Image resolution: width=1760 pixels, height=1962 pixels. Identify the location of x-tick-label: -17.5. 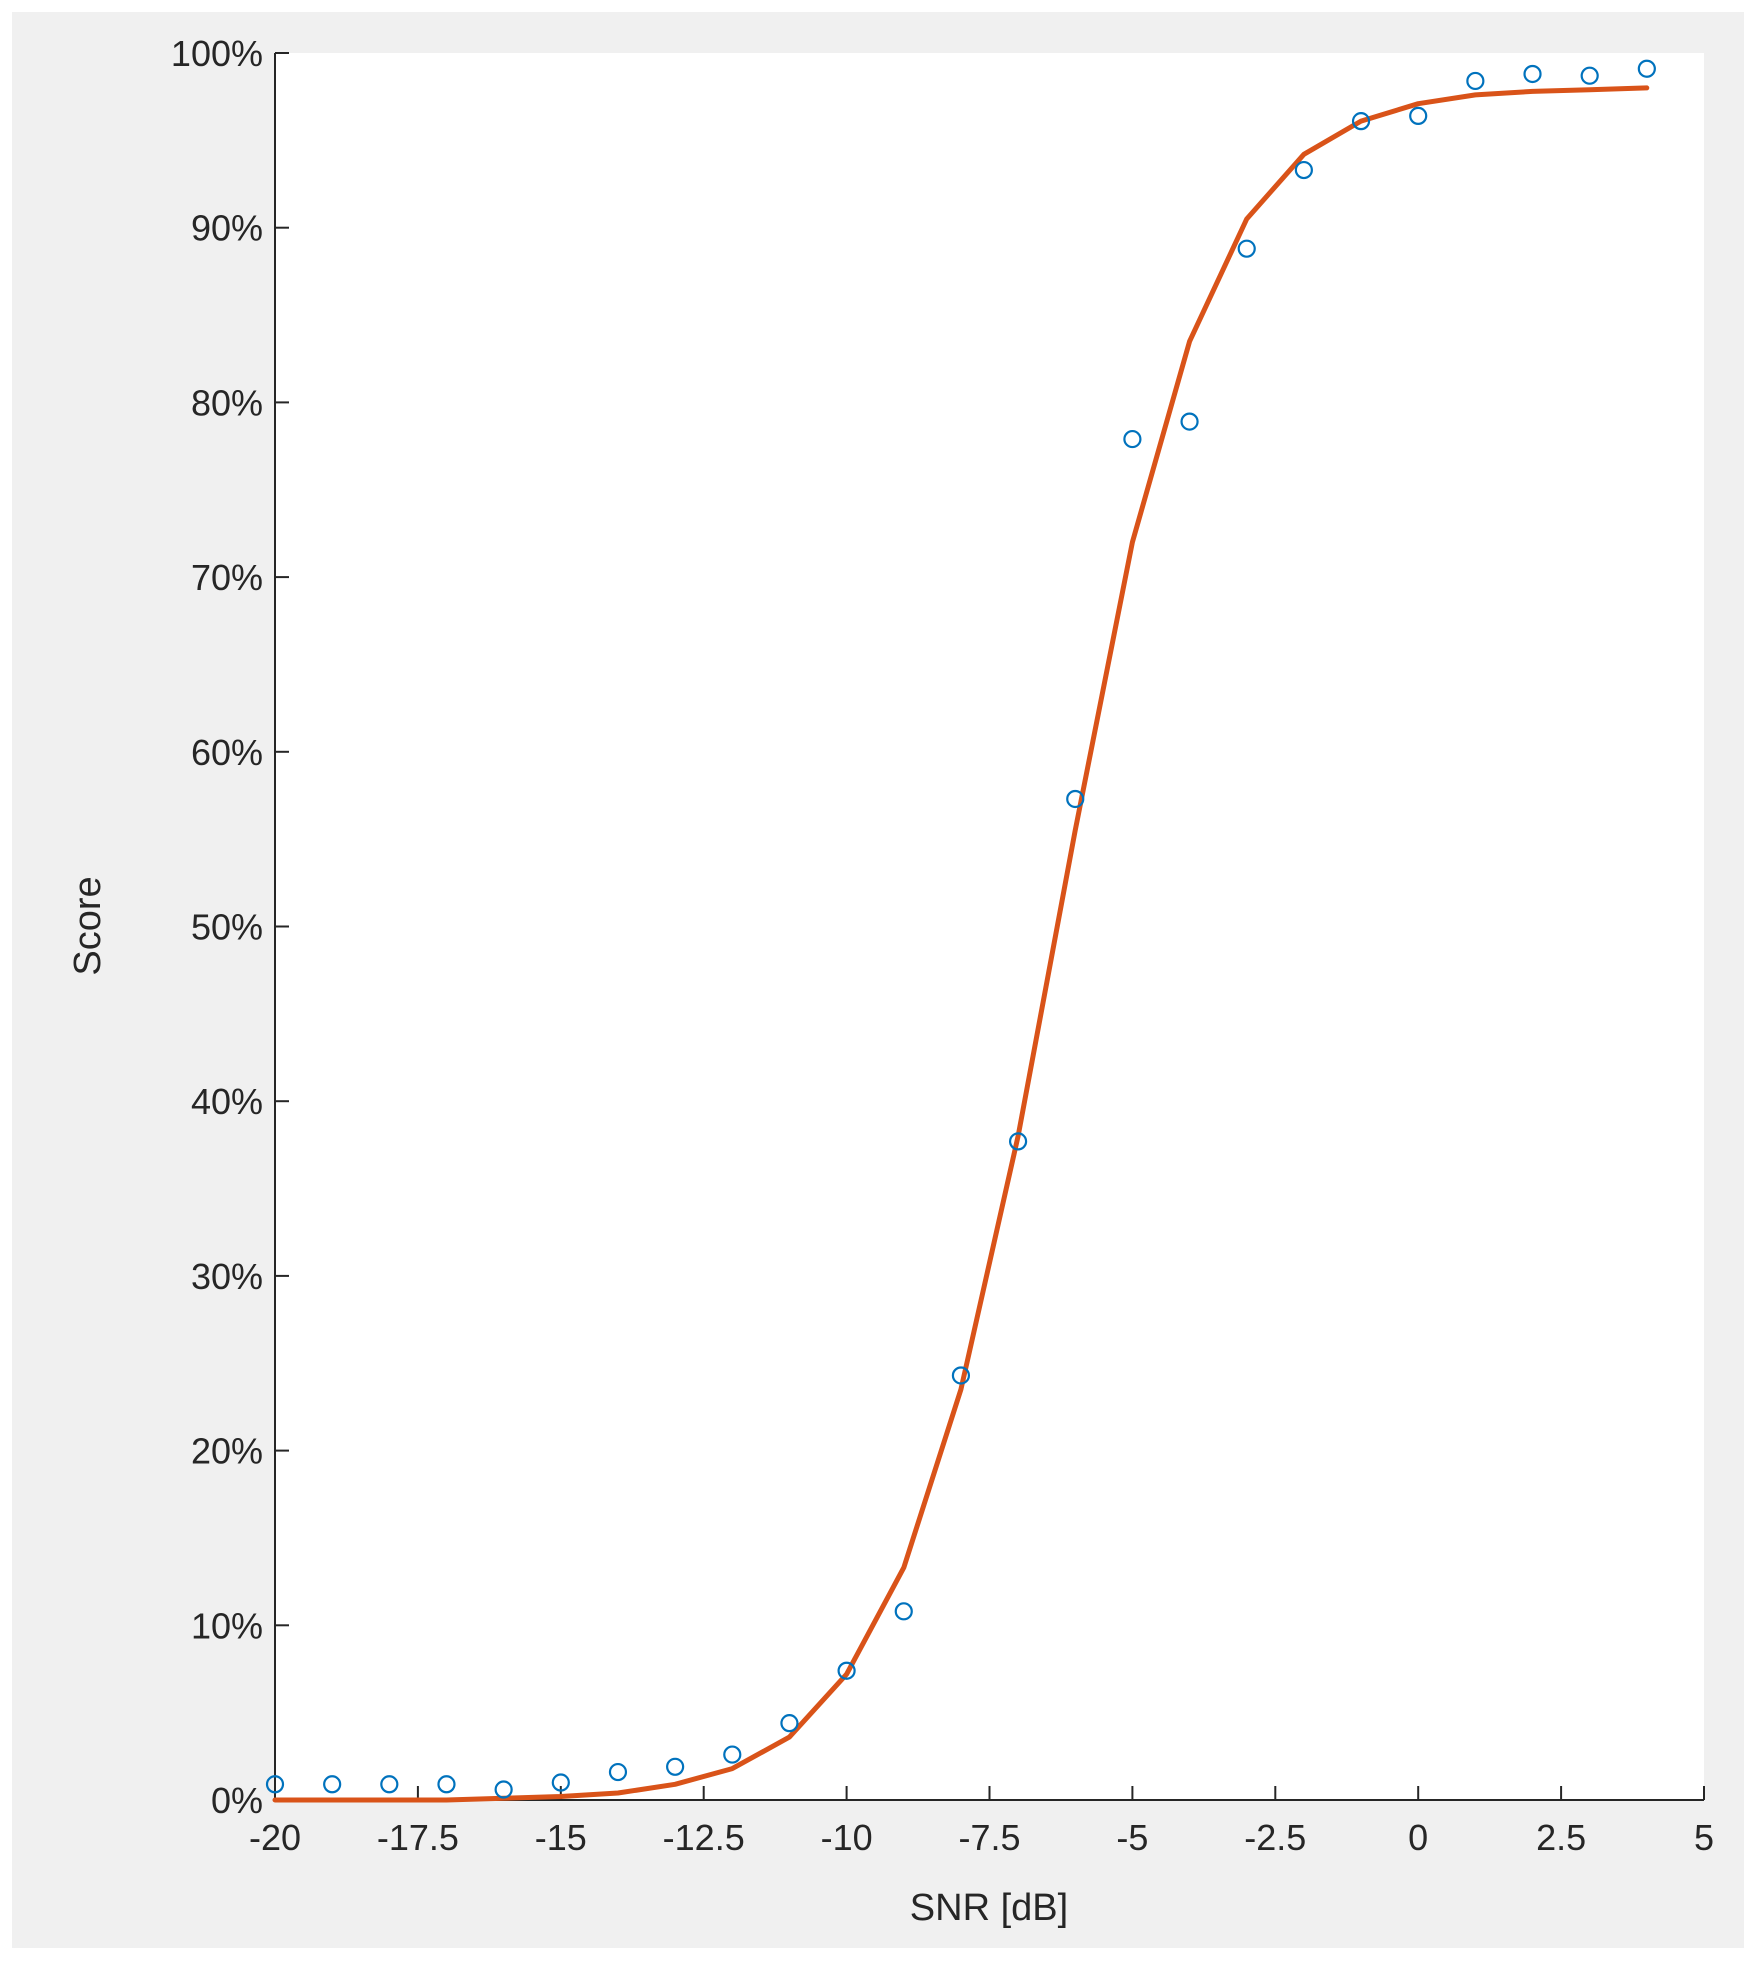
(418, 1837).